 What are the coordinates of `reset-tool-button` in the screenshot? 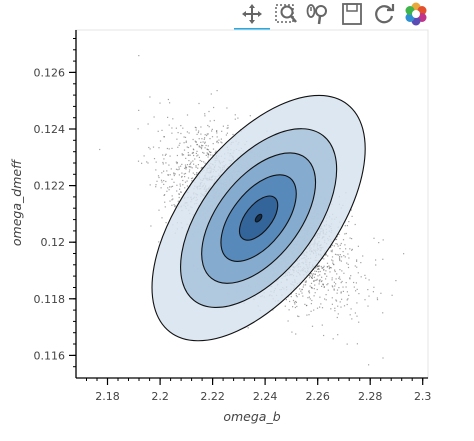 It's located at (384, 14).